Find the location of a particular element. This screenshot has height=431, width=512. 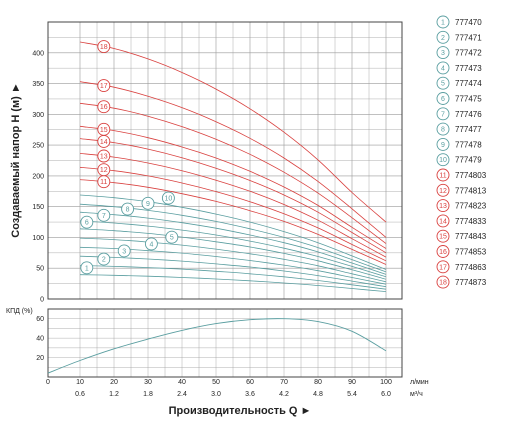

x-tick-m3h: 3.0 is located at coordinates (216, 394).